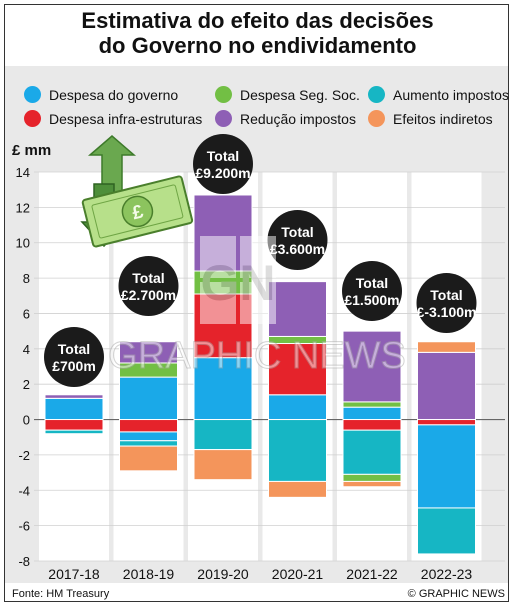 This screenshot has height=608, width=515. I want to click on y-tick-label: 4, so click(26, 349).